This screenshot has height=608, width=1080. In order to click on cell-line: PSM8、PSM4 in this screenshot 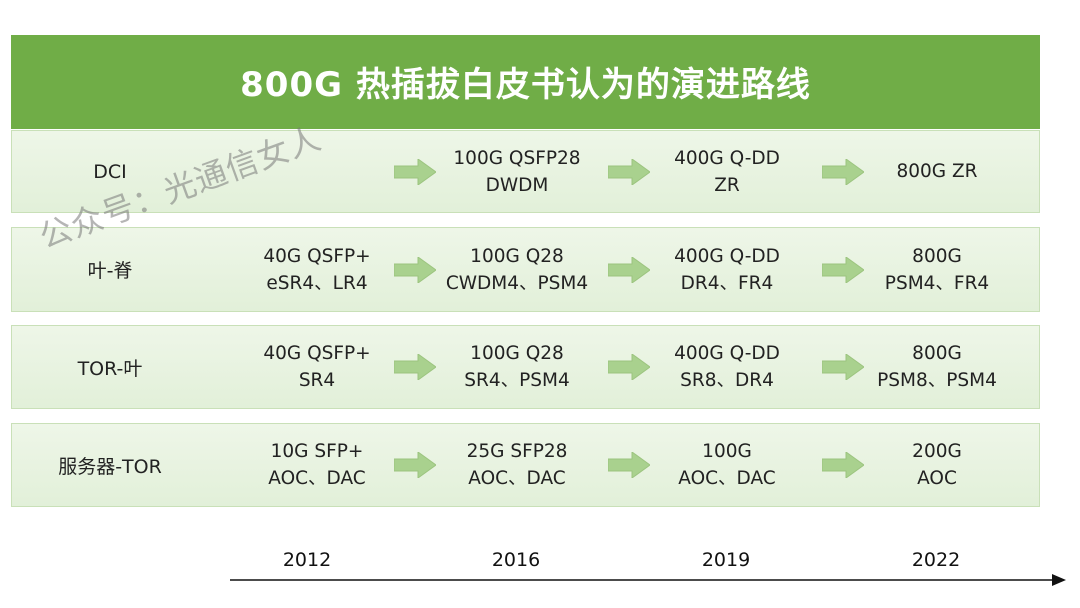, I will do `click(937, 380)`.